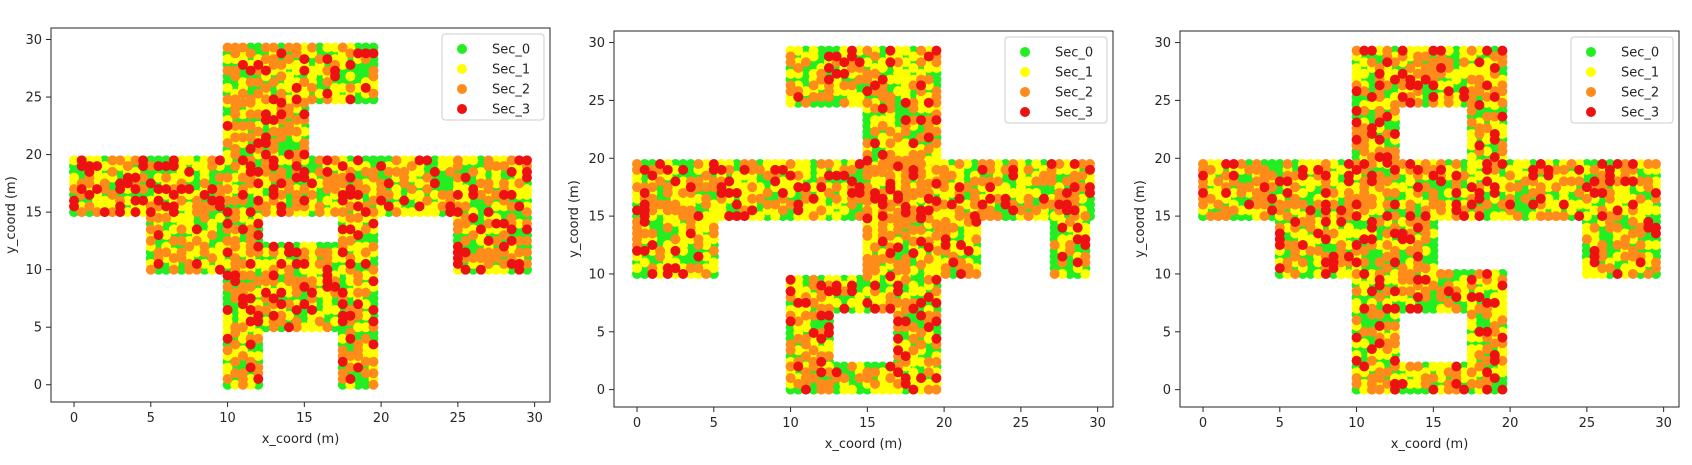  I want to click on legend-label: Sec_1, so click(511, 70).